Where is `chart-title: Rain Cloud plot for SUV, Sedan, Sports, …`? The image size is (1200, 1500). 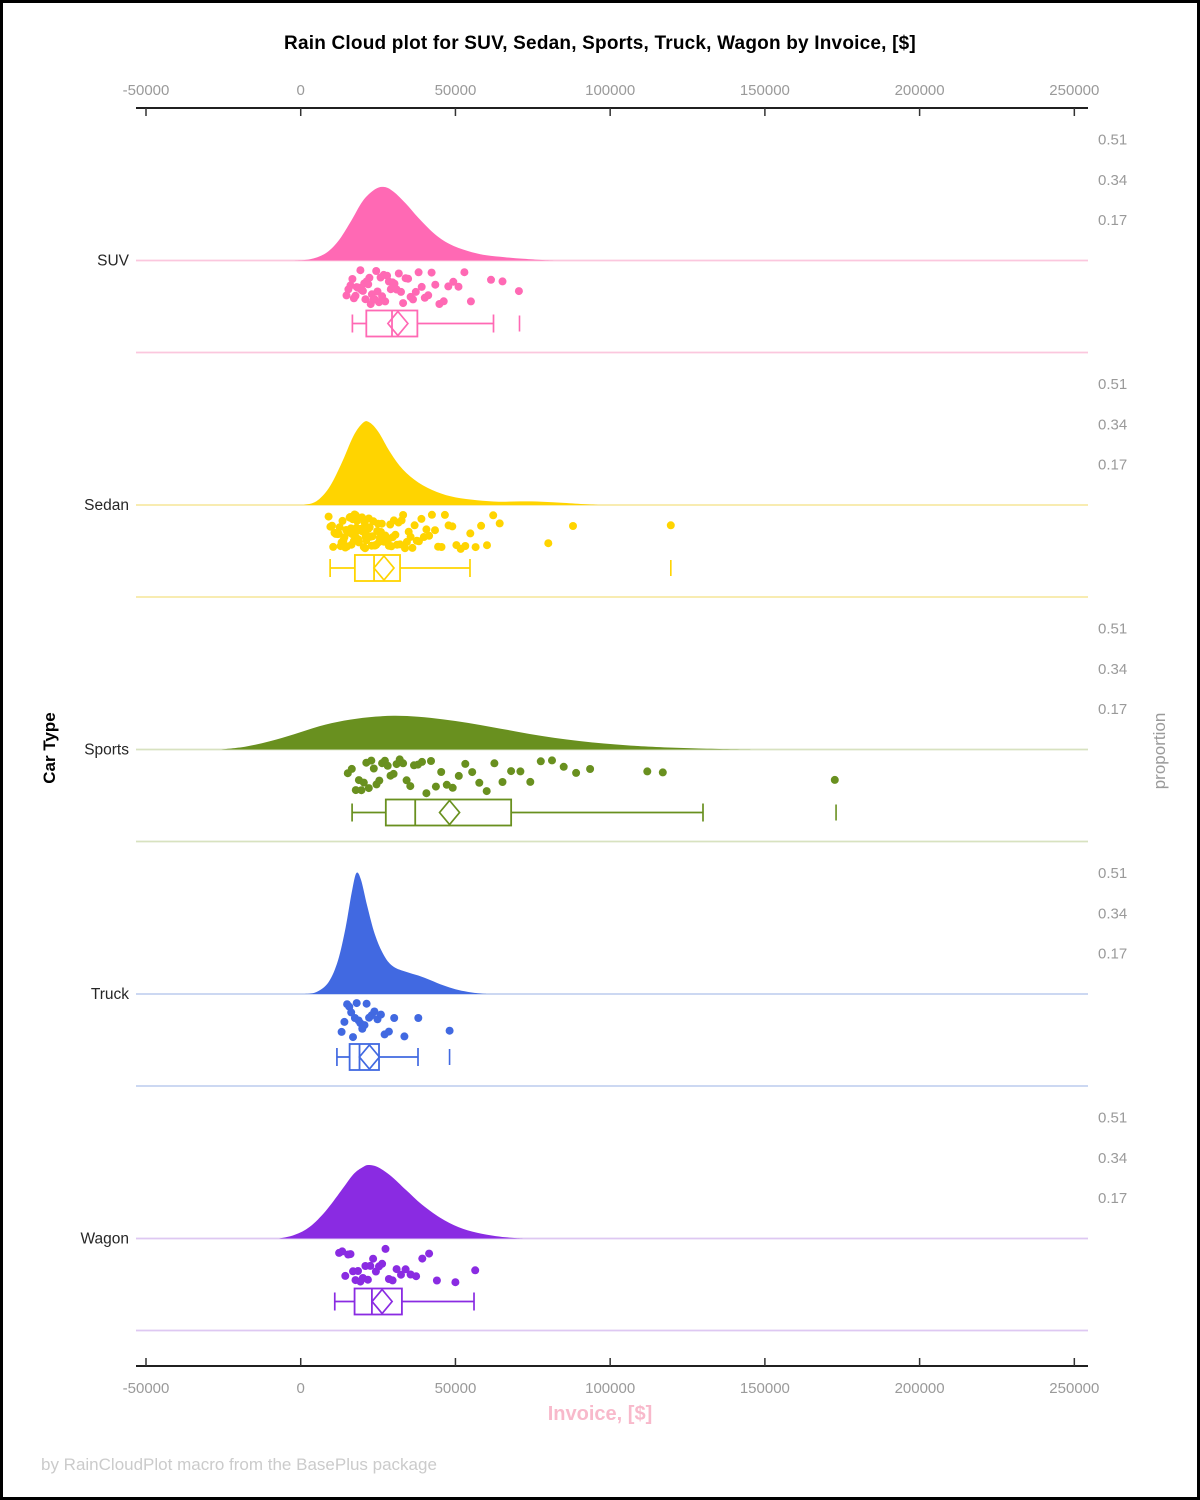
chart-title: Rain Cloud plot for SUV, Sedan, Sports, … is located at coordinates (600, 43).